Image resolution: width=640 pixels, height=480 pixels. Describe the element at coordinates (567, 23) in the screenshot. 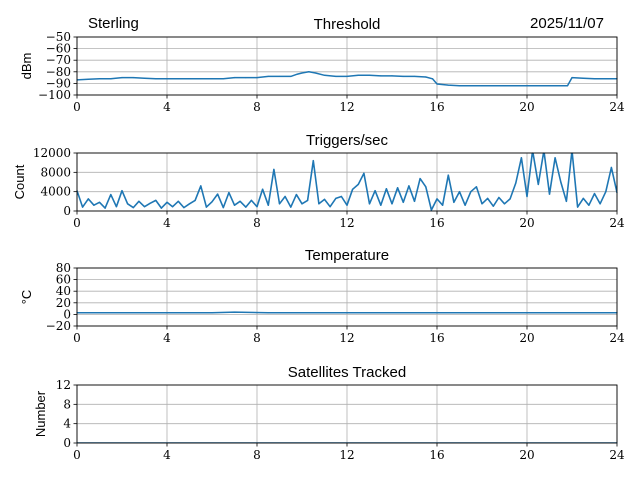

I see `date-label: 2025/11/07` at that location.